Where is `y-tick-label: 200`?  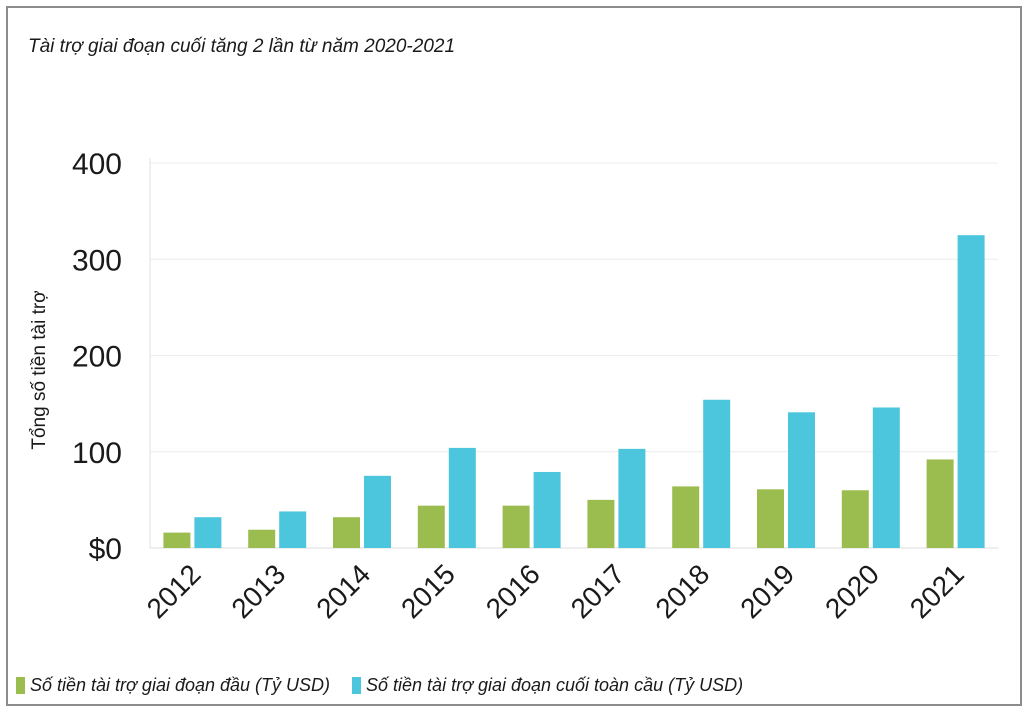
y-tick-label: 200 is located at coordinates (97, 357).